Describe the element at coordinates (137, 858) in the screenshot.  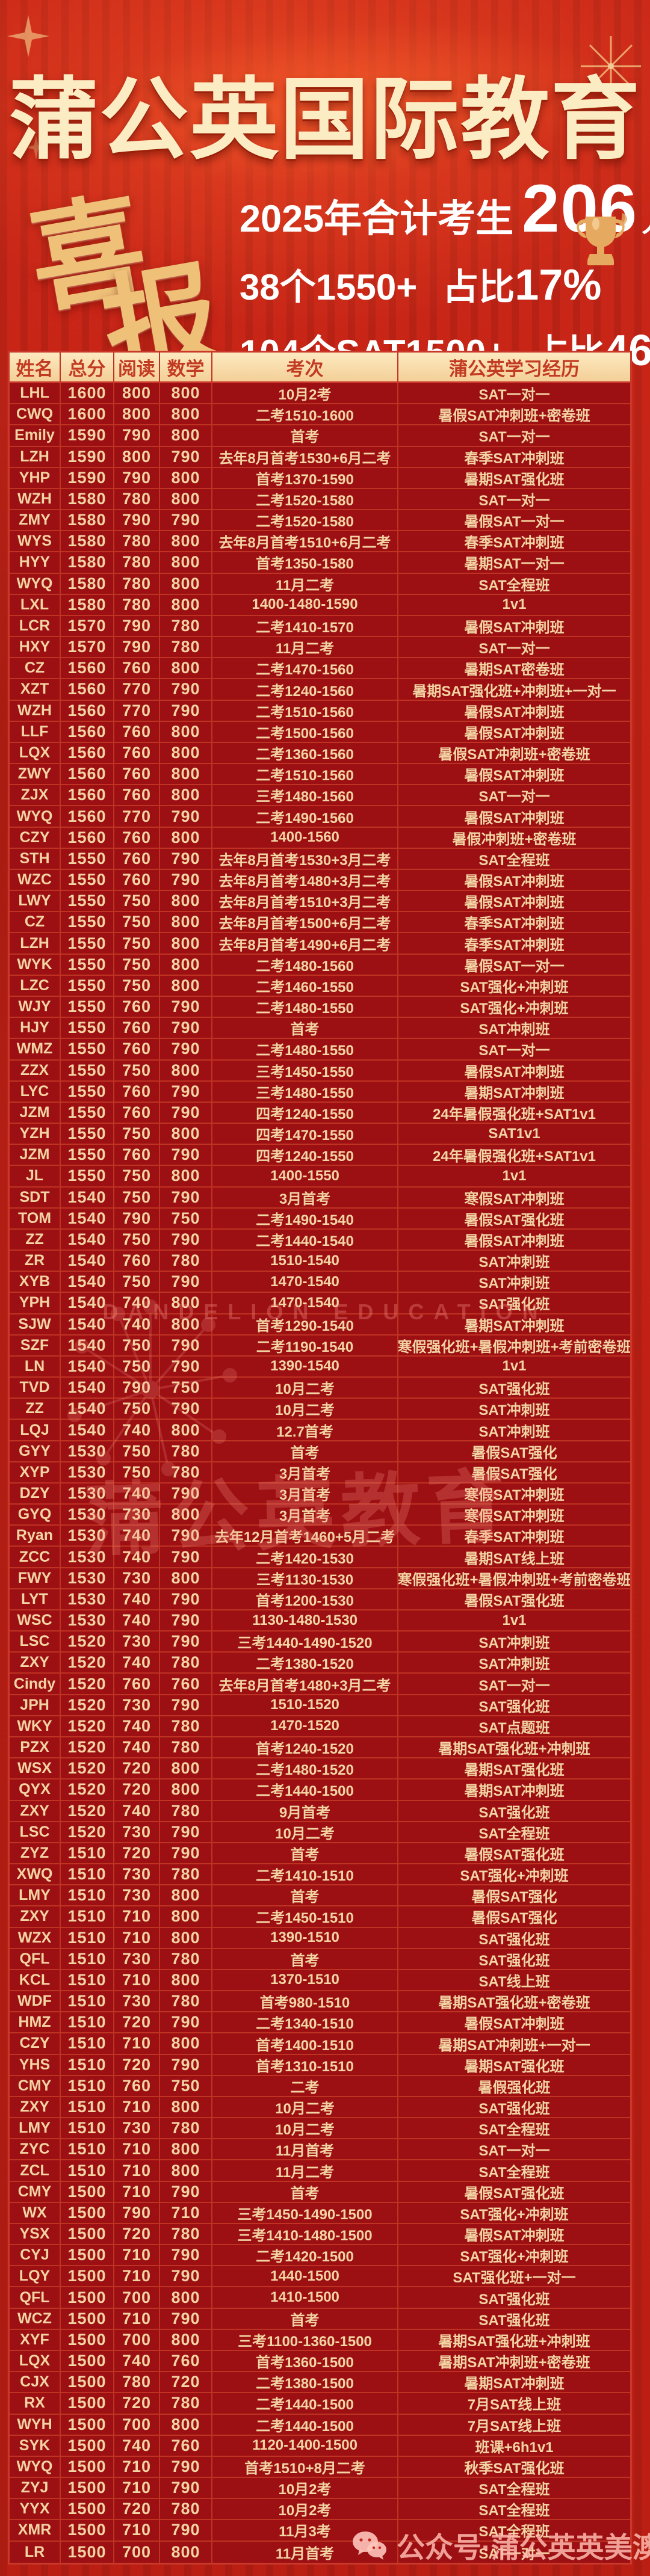
I see `cell-reading: 760` at that location.